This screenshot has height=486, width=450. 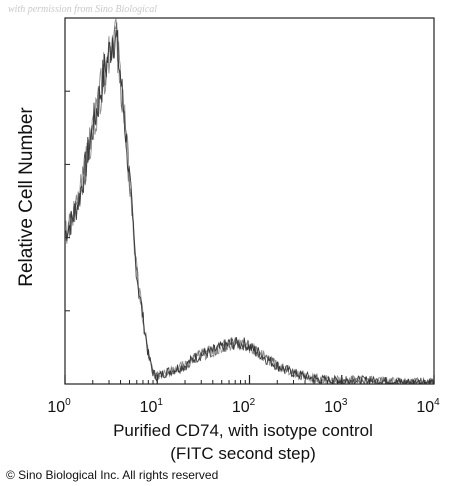 What do you see at coordinates (243, 395) in the screenshot?
I see `x-axis-ticks: 10⁰ 10¹ 10² 10³ 10⁴` at bounding box center [243, 395].